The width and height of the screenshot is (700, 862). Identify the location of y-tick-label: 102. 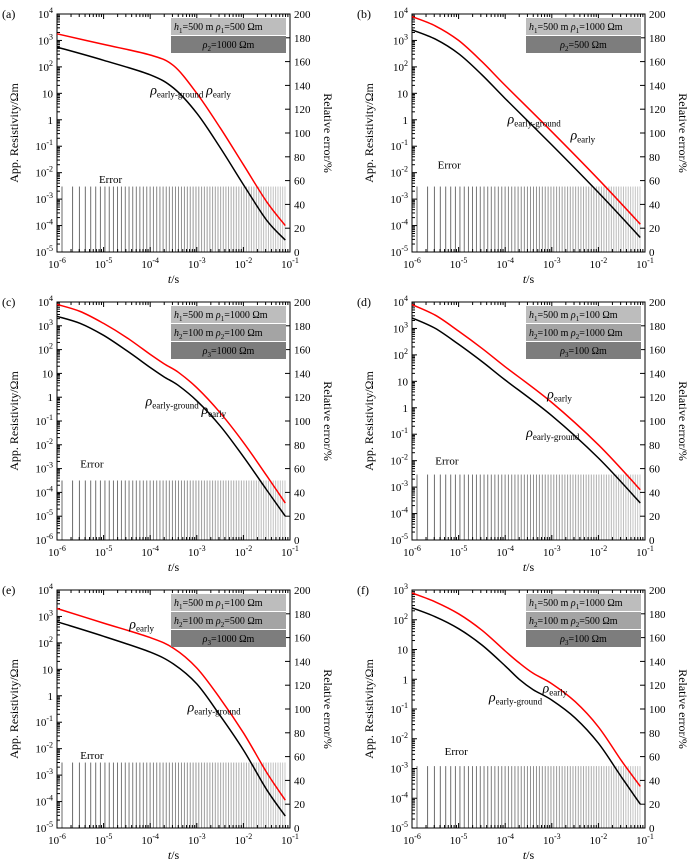
(45, 642).